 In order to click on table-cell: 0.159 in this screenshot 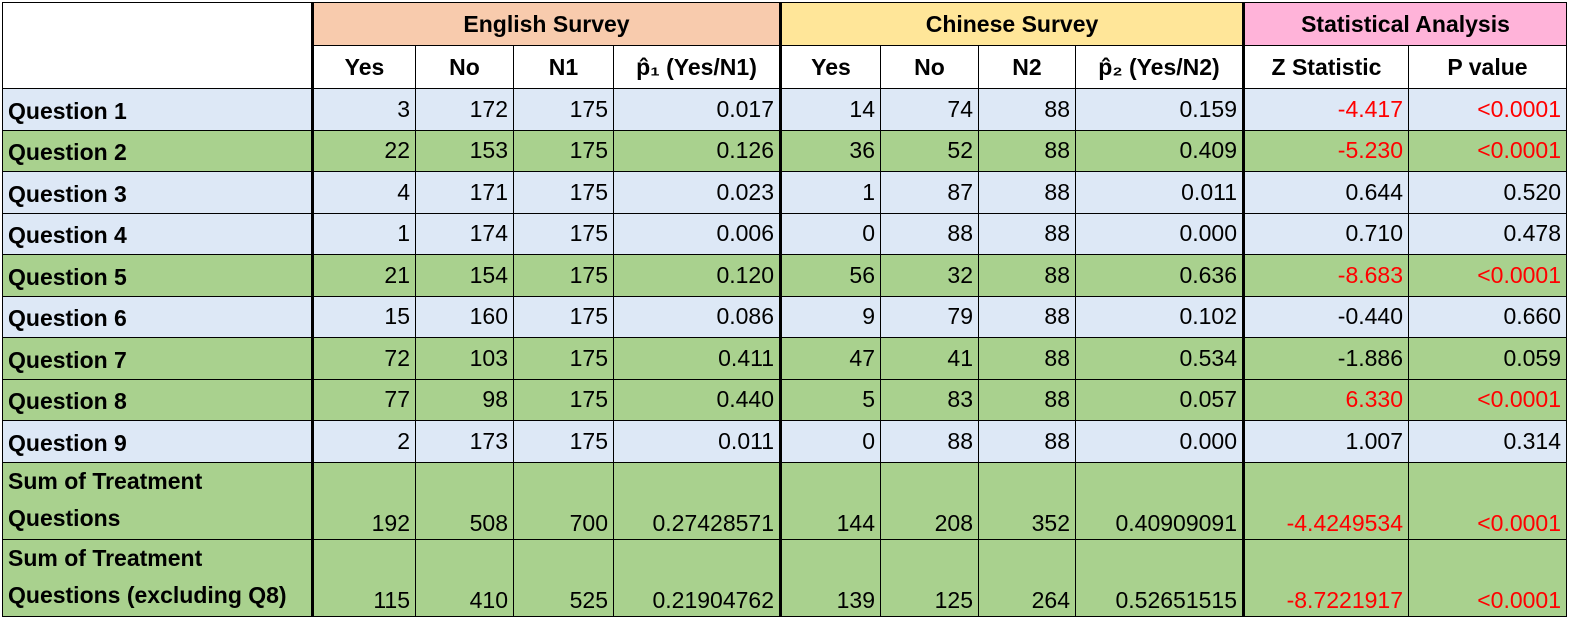, I will do `click(1159, 109)`.